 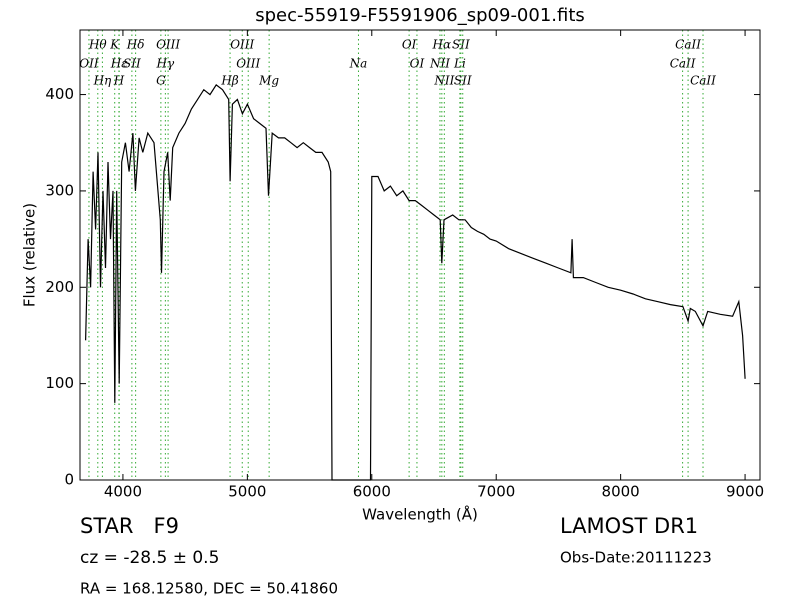 What do you see at coordinates (621, 492) in the screenshot?
I see `x-tick-label: 8000` at bounding box center [621, 492].